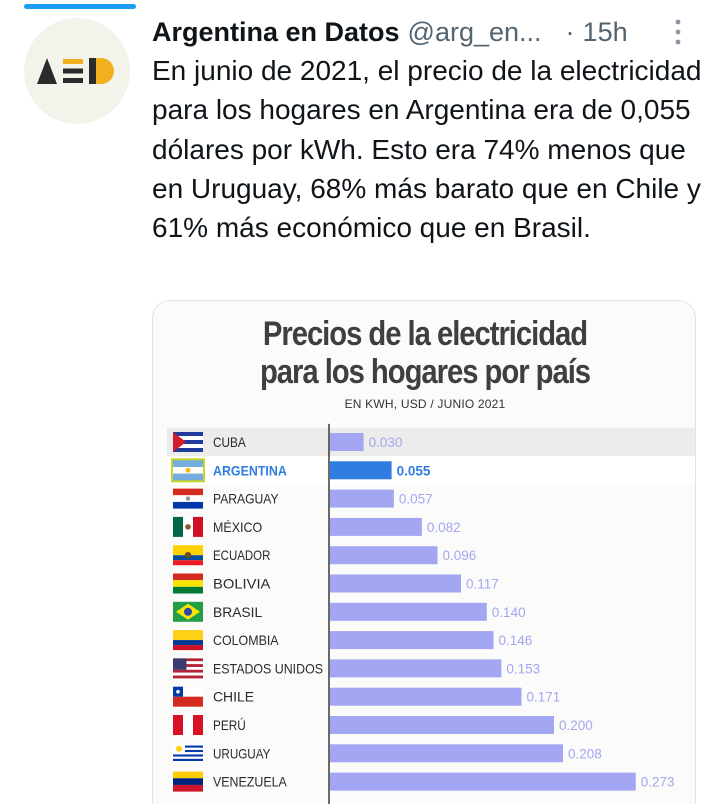 This screenshot has height=804, width=720. I want to click on value-label: 0.140, so click(509, 612).